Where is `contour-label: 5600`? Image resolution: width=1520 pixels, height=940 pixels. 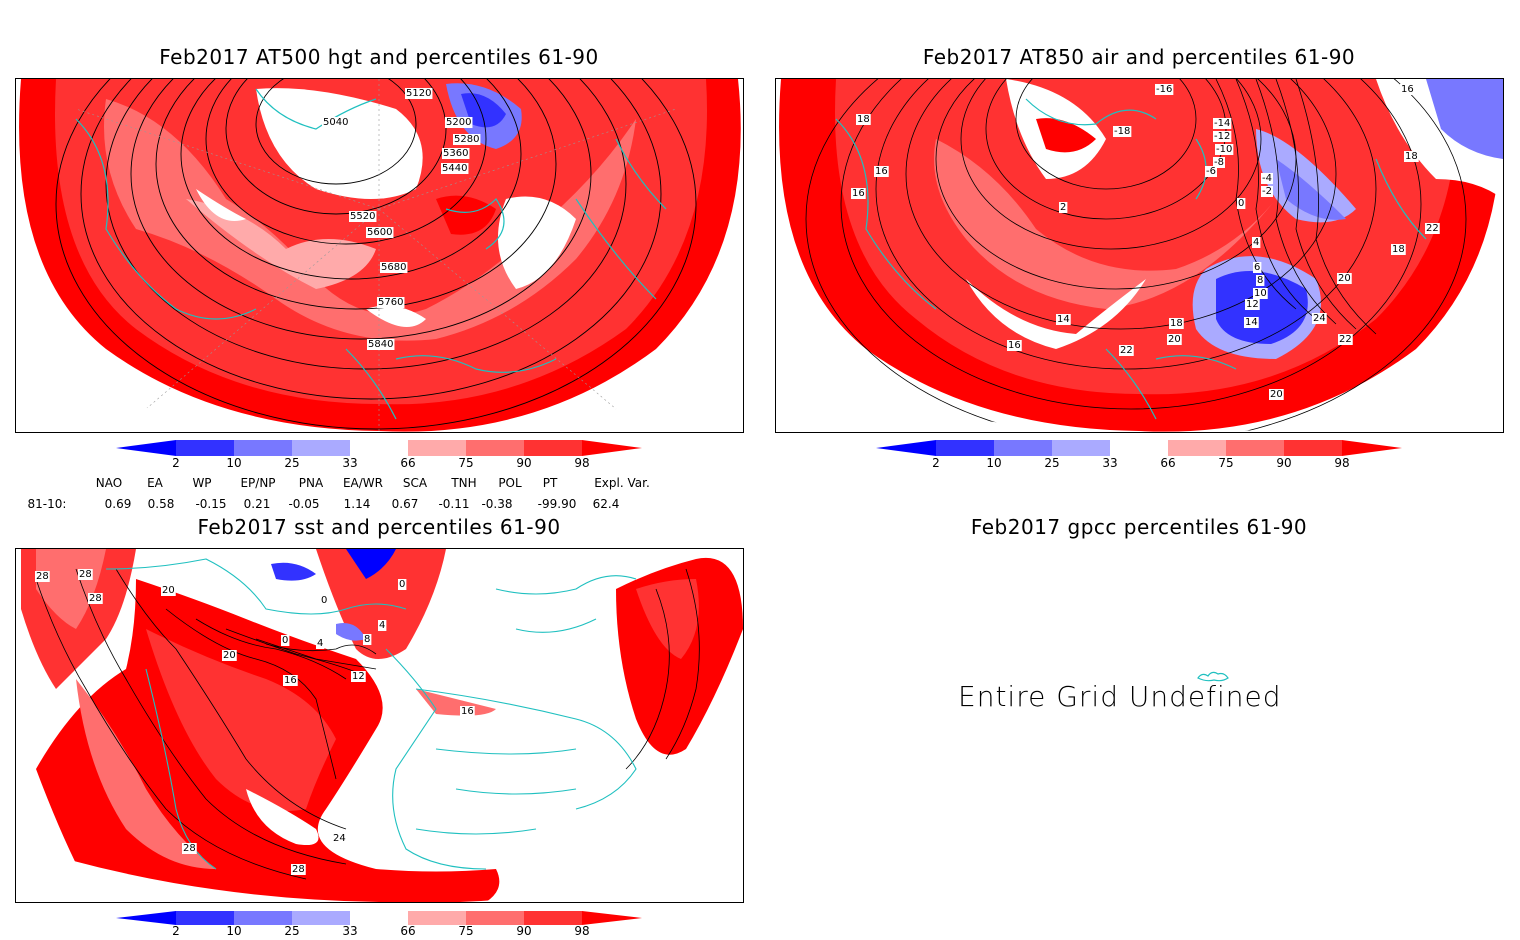
contour-label: 5600 is located at coordinates (379, 232).